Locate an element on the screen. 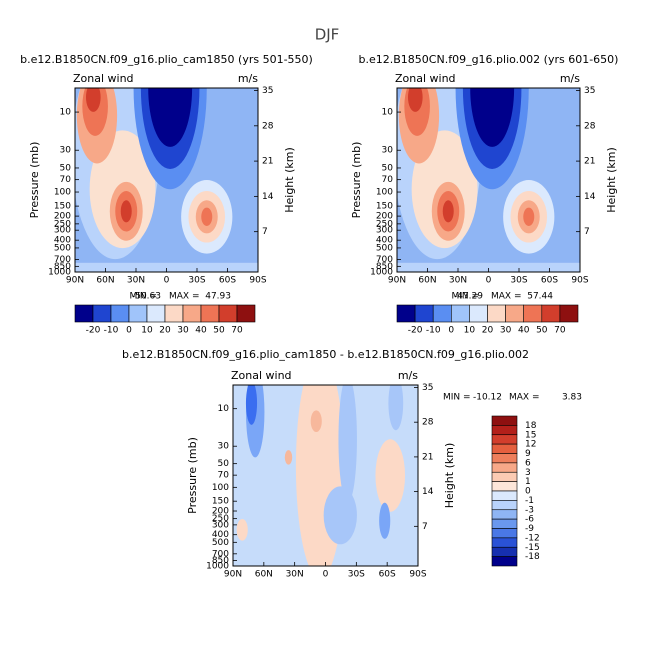 Image resolution: width=654 pixels, height=654 pixels. x-tick-label: 0 is located at coordinates (489, 281).